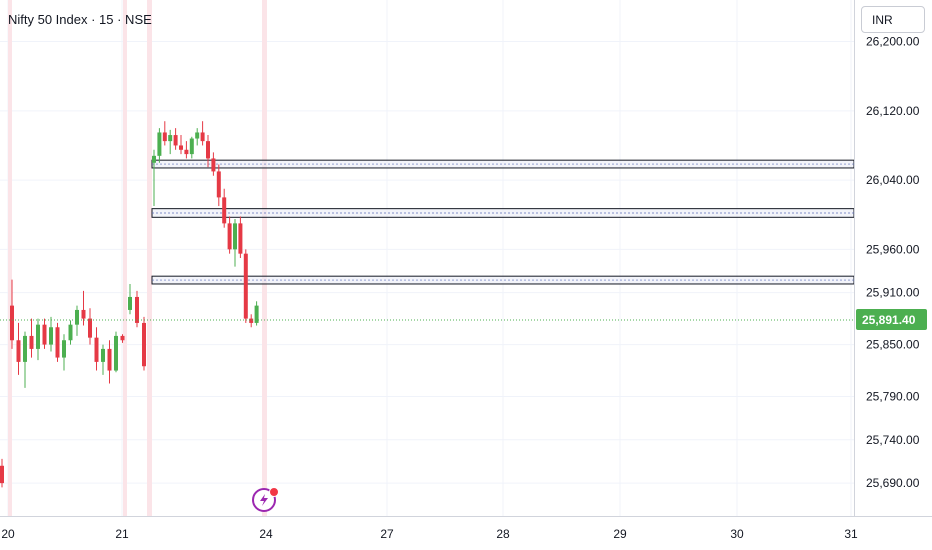  I want to click on last-price-badge: 25,891.40, so click(891, 319).